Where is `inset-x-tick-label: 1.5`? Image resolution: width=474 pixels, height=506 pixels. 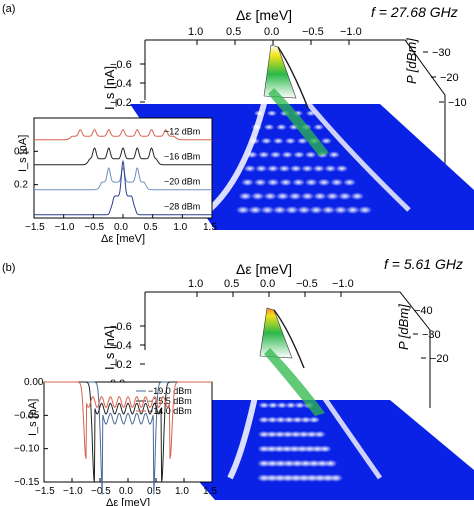 inset-x-tick-label: 1.5 is located at coordinates (210, 227).